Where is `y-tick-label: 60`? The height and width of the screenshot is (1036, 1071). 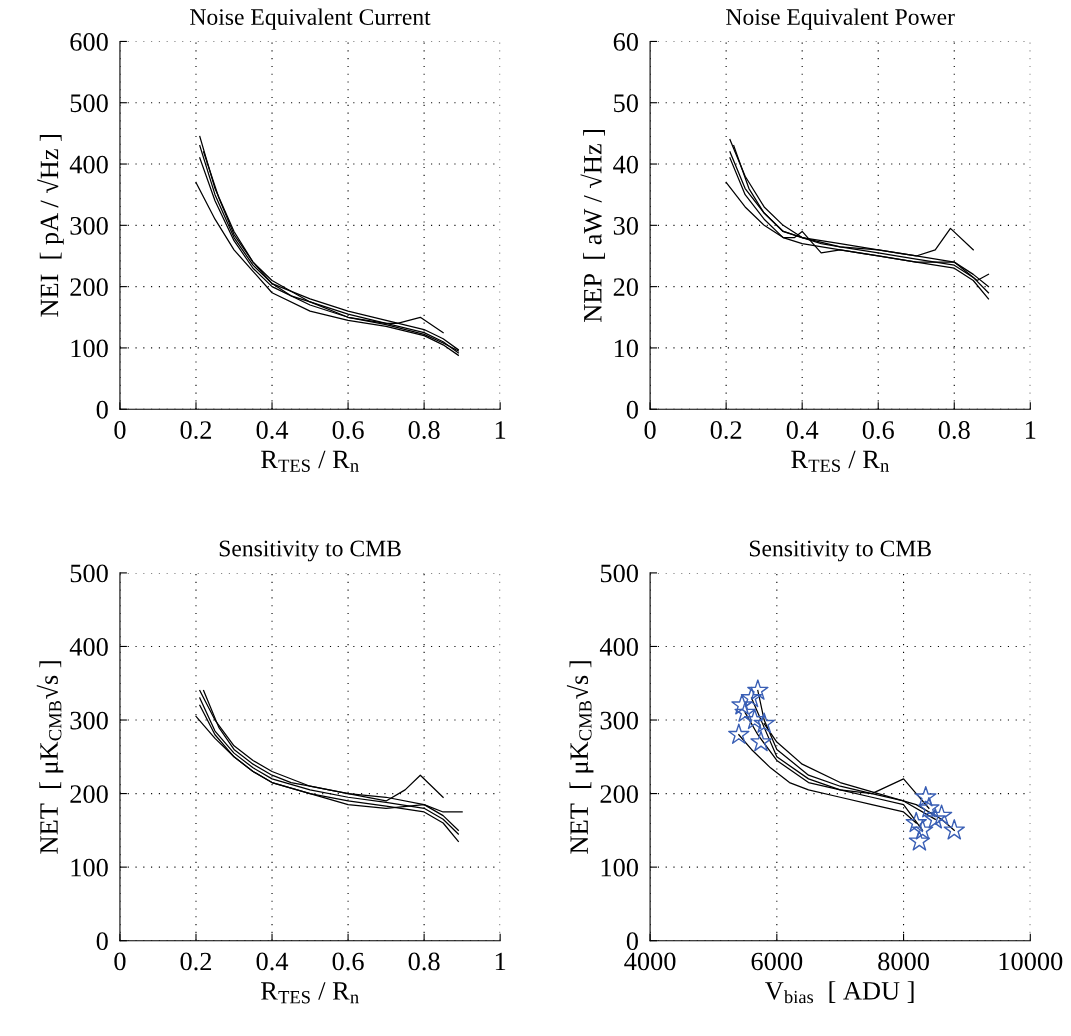
y-tick-label: 60 is located at coordinates (625, 42).